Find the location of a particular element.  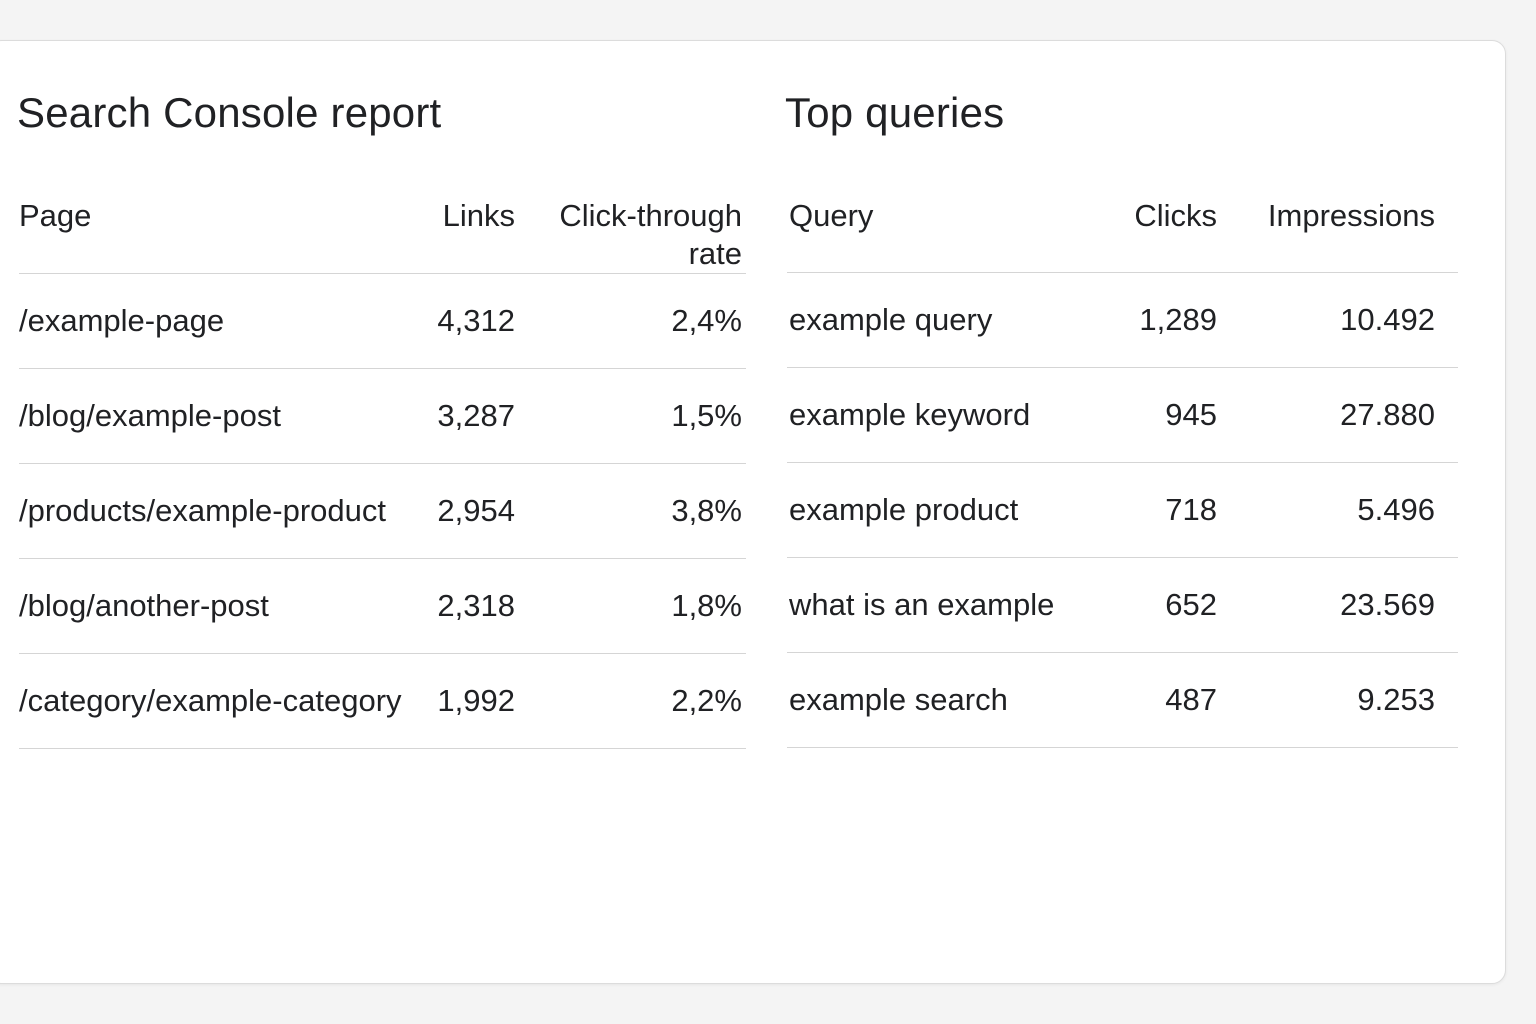

table-row: /example-page 4,312 2,4% is located at coordinates (382, 321).